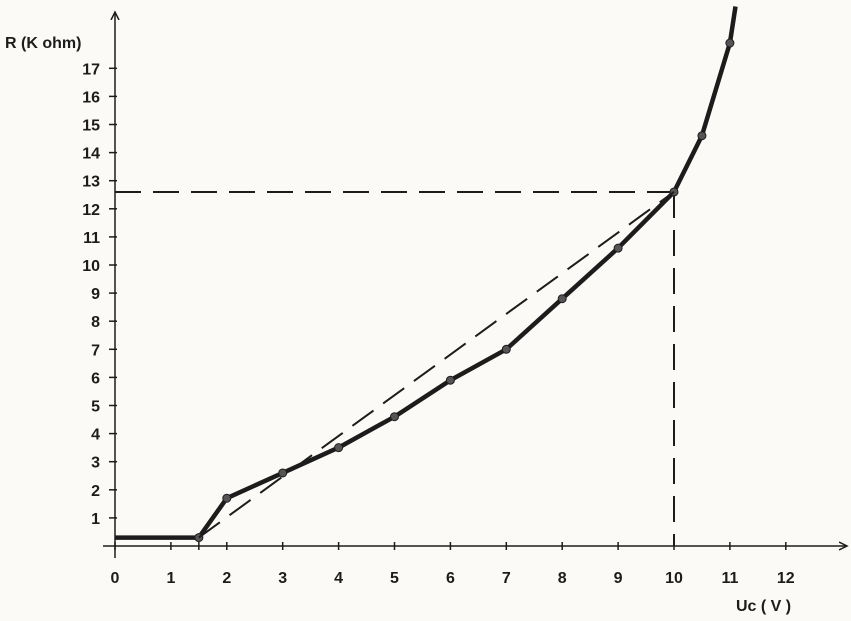  Describe the element at coordinates (338, 578) in the screenshot. I see `x-tick-label: 4` at that location.